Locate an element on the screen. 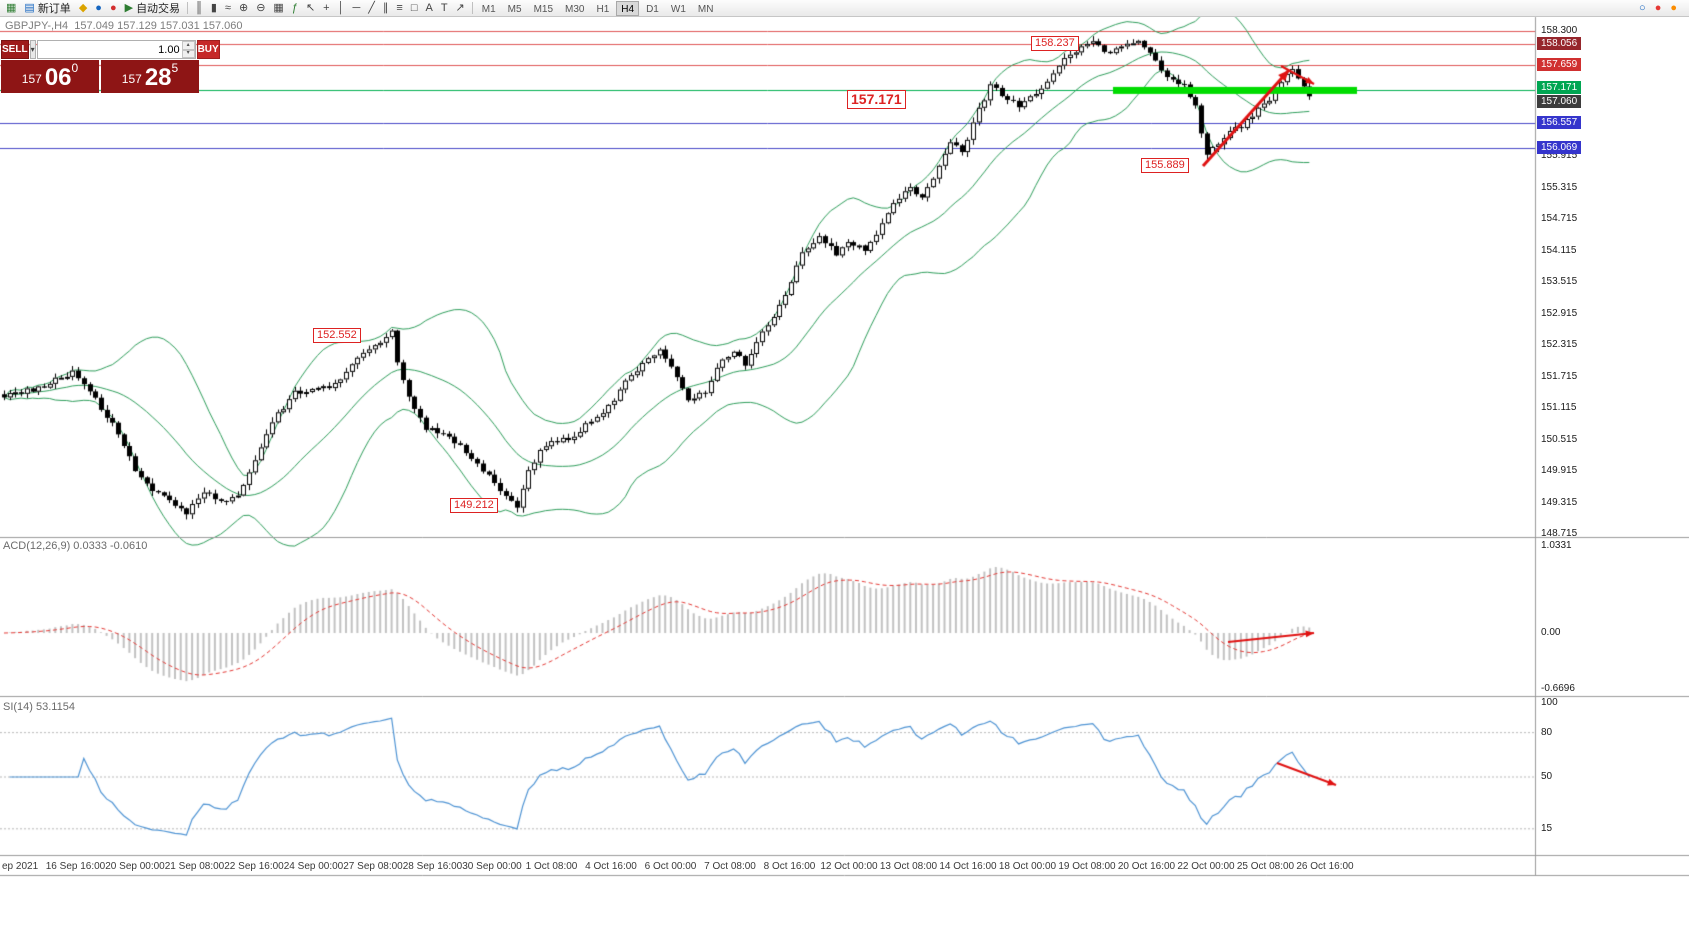 The width and height of the screenshot is (1689, 939). candlestick-chart-icon: ▮ is located at coordinates (213, 7).